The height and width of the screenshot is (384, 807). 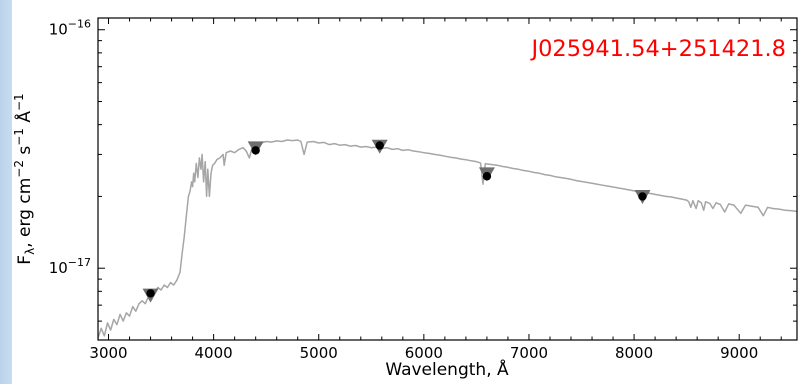 What do you see at coordinates (25, 213) in the screenshot?
I see `y-label-units: , erg cm` at bounding box center [25, 213].